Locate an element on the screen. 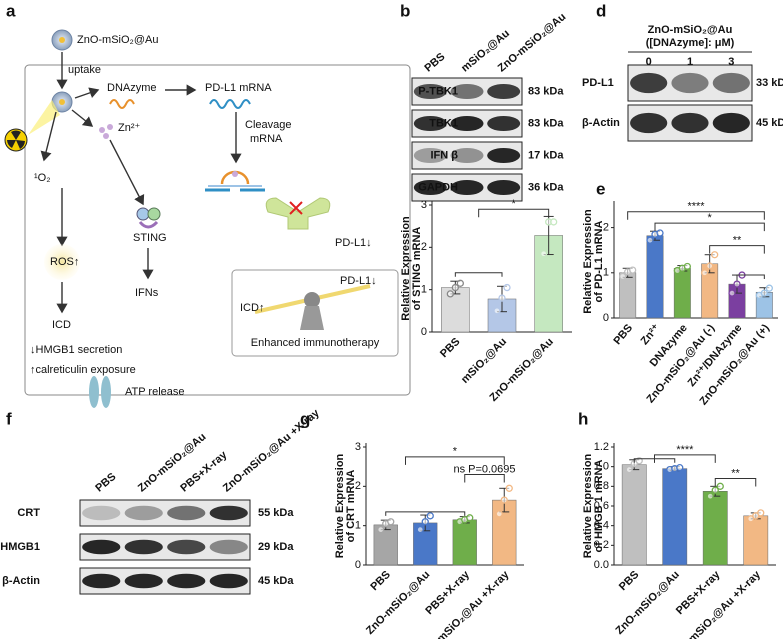 The width and height of the screenshot is (783, 639). significance-label: ** is located at coordinates (735, 473).